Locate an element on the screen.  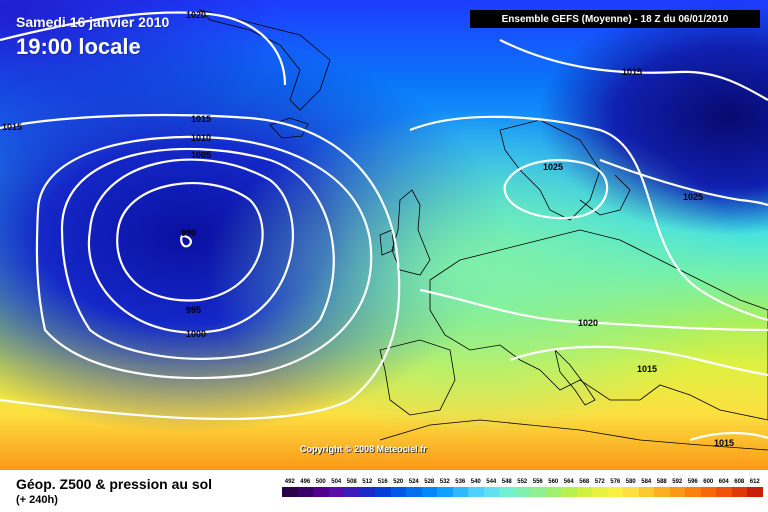
italy-coast is located at coordinates (575, 377).